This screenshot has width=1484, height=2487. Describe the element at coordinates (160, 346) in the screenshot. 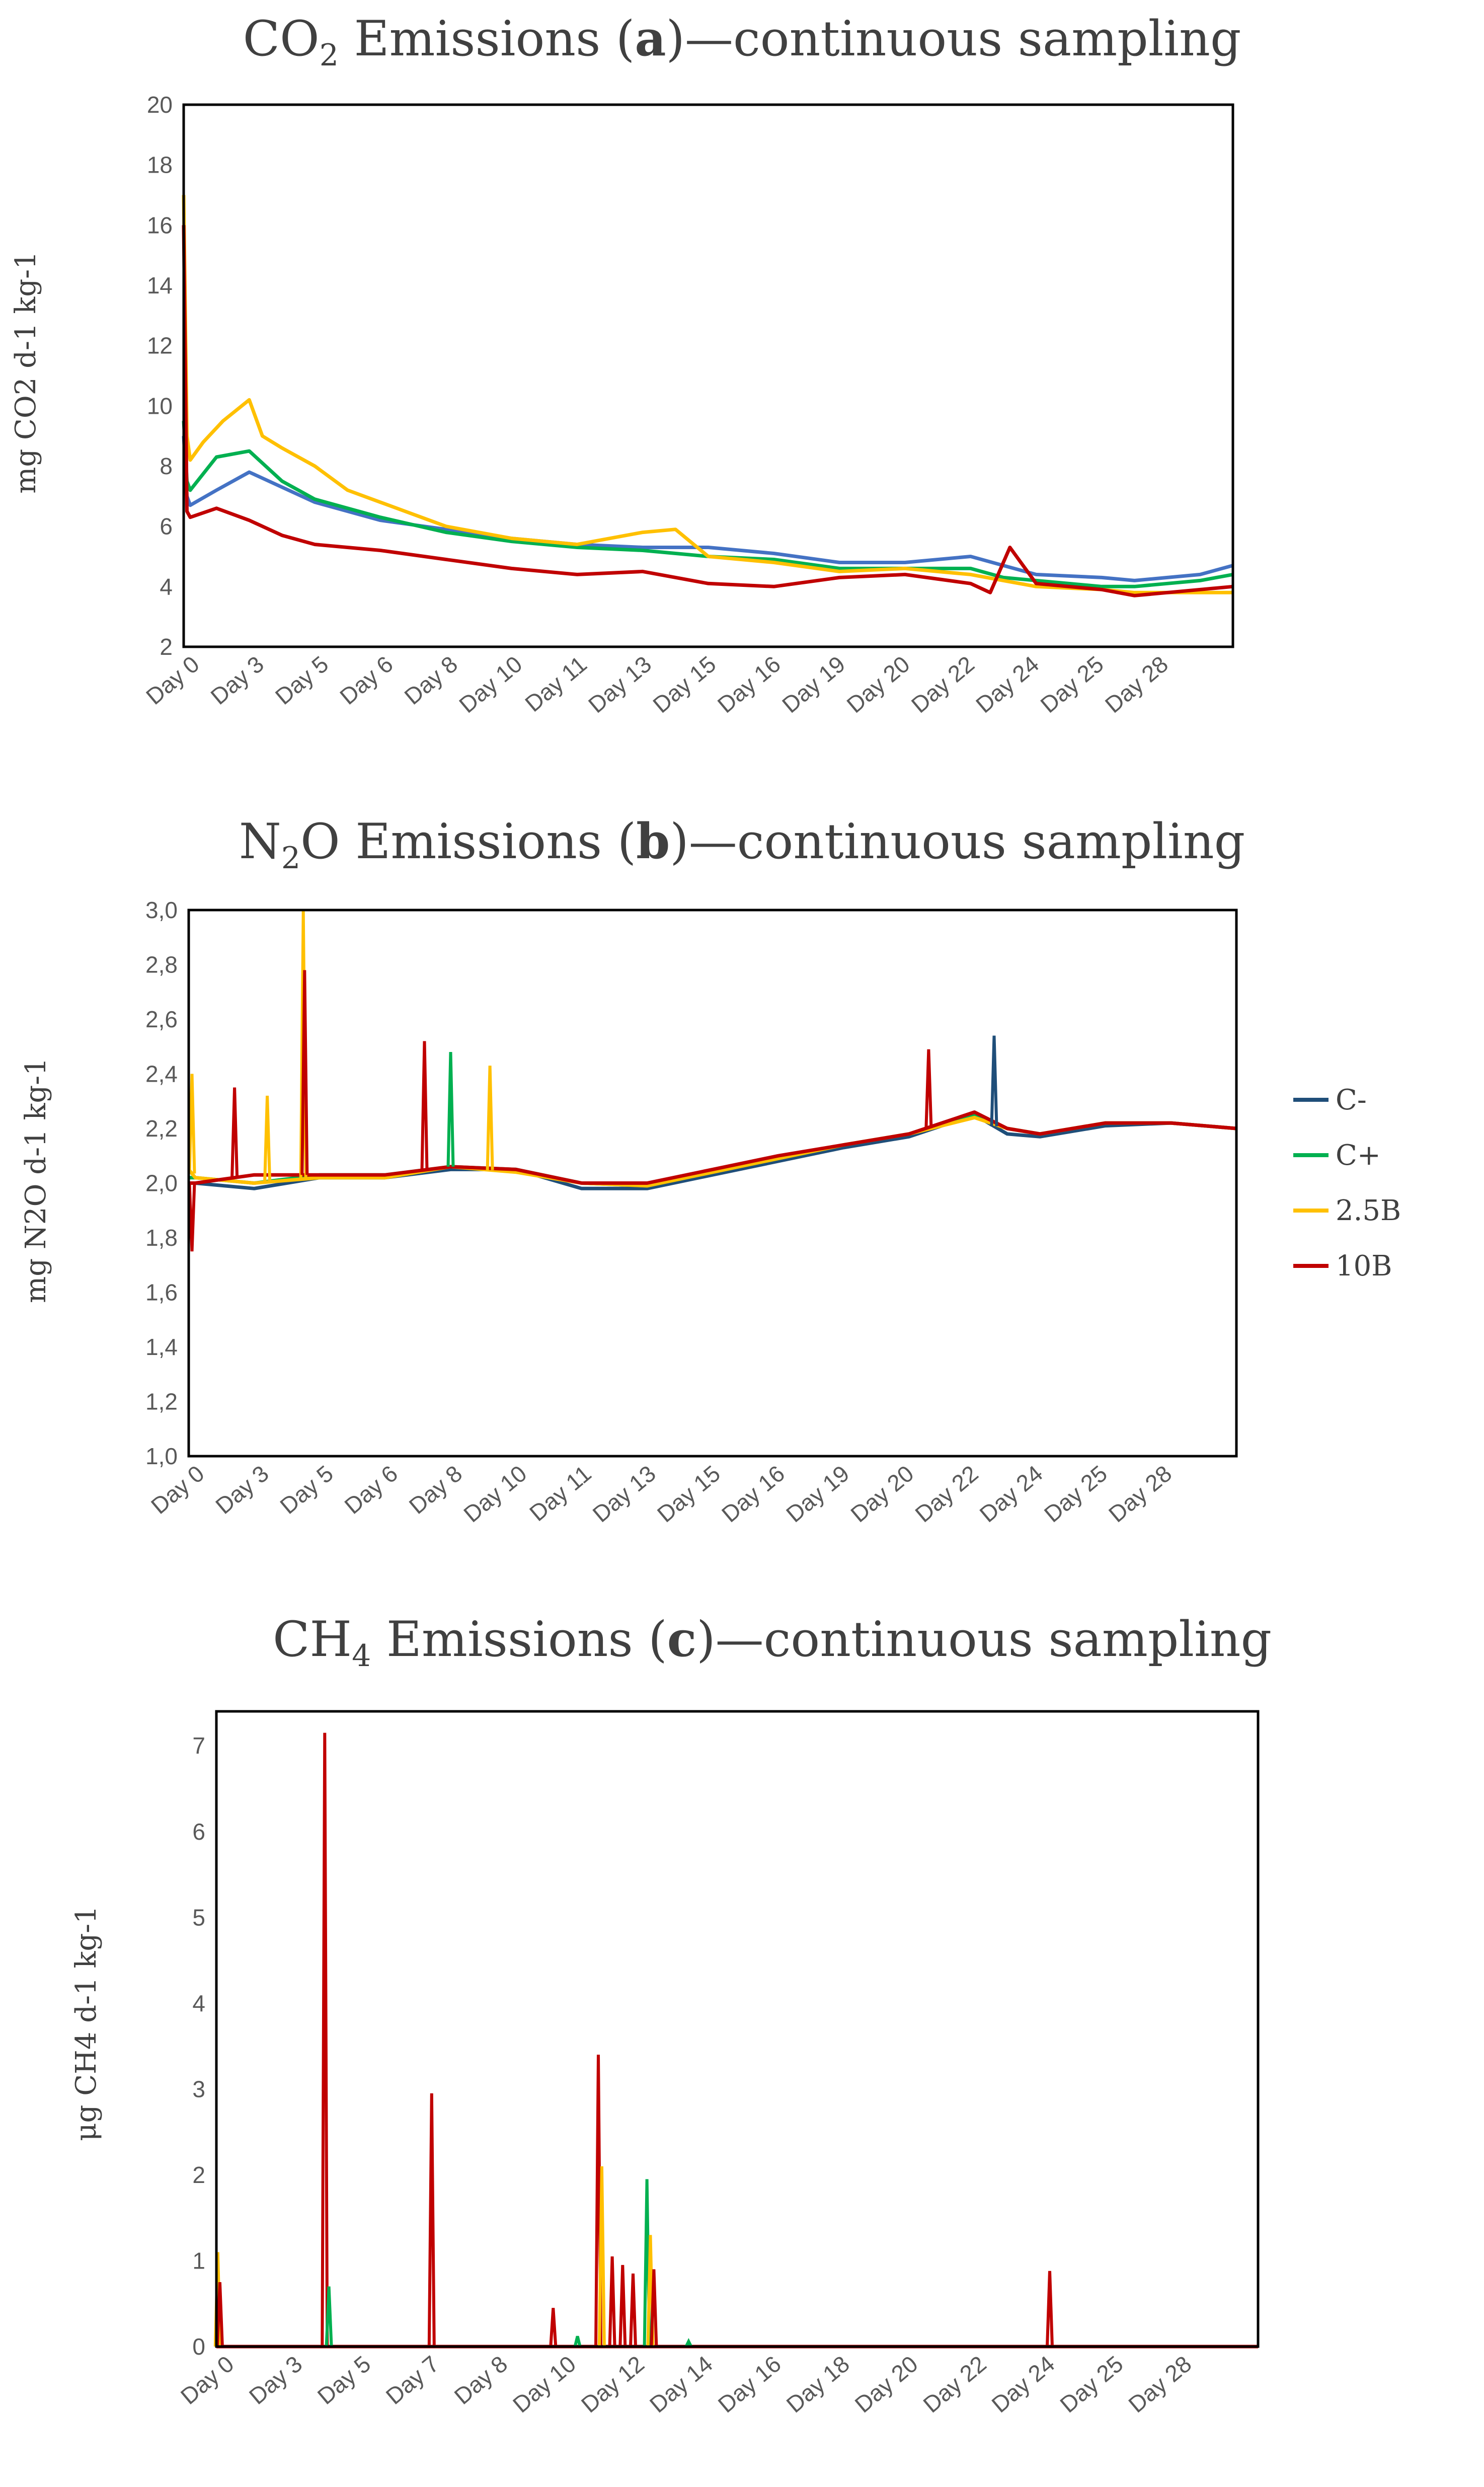

I see `y-tick-label: 12` at that location.